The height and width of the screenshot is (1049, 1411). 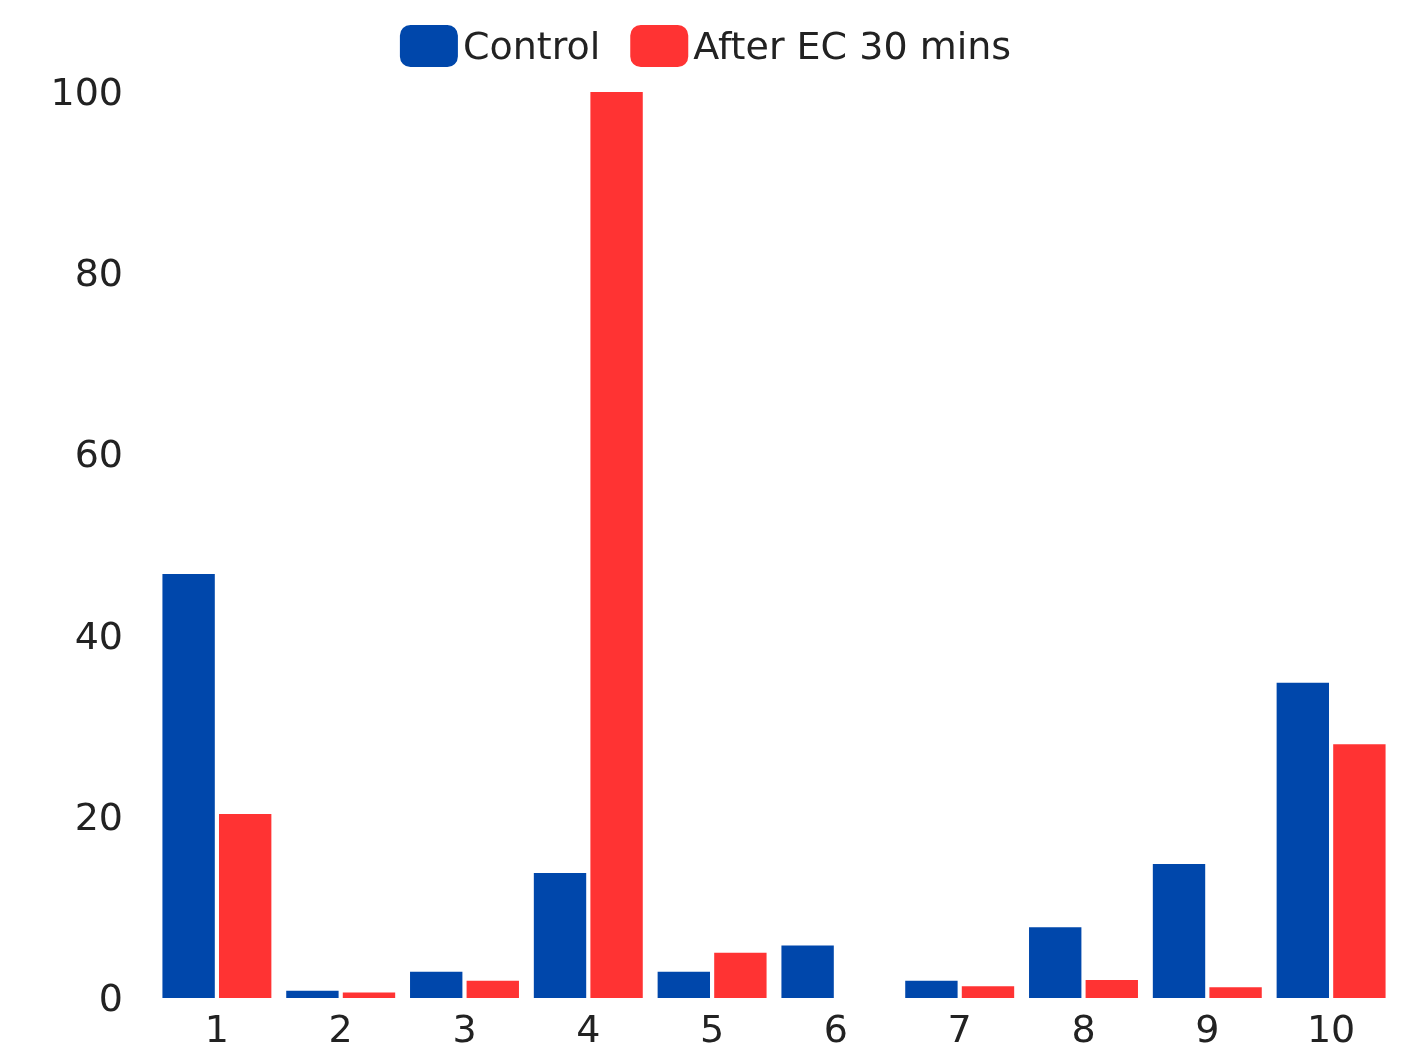 I want to click on x-tick-label: 5, so click(x=712, y=1028).